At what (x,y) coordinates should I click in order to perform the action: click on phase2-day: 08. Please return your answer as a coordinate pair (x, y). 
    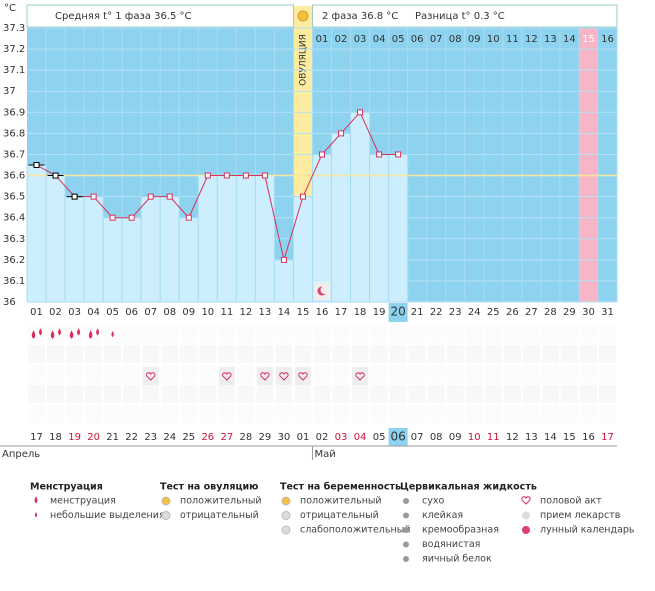
    Looking at the image, I should click on (455, 39).